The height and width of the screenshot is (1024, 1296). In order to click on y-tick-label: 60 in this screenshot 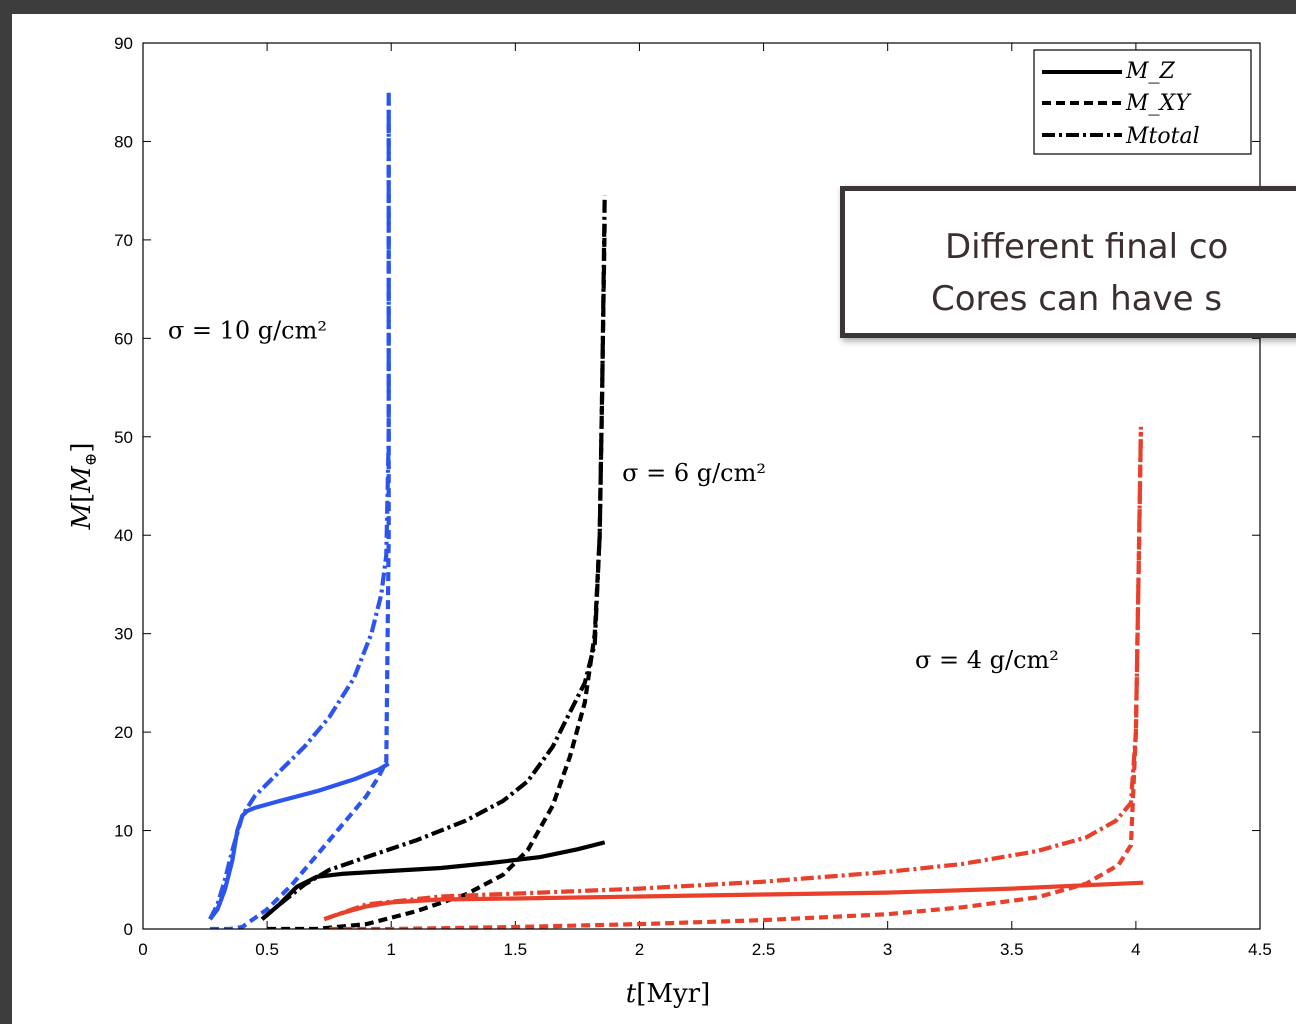, I will do `click(123, 338)`.